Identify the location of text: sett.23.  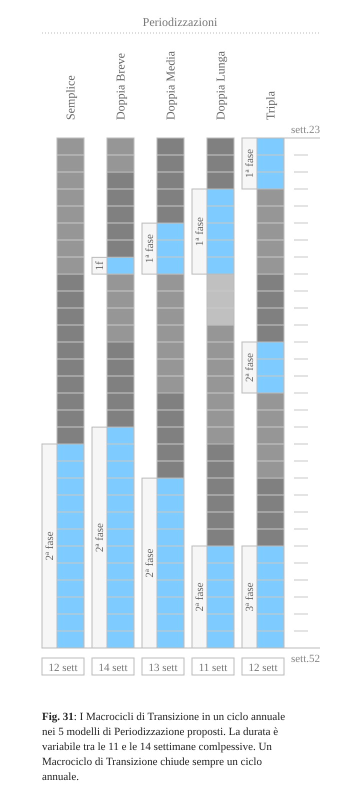
(305, 130).